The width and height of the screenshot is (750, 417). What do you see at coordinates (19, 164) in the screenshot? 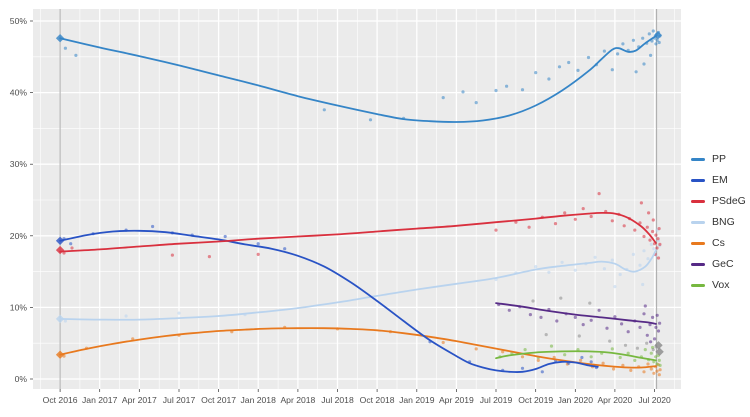
I see `y-axis-label: 30%` at bounding box center [19, 164].